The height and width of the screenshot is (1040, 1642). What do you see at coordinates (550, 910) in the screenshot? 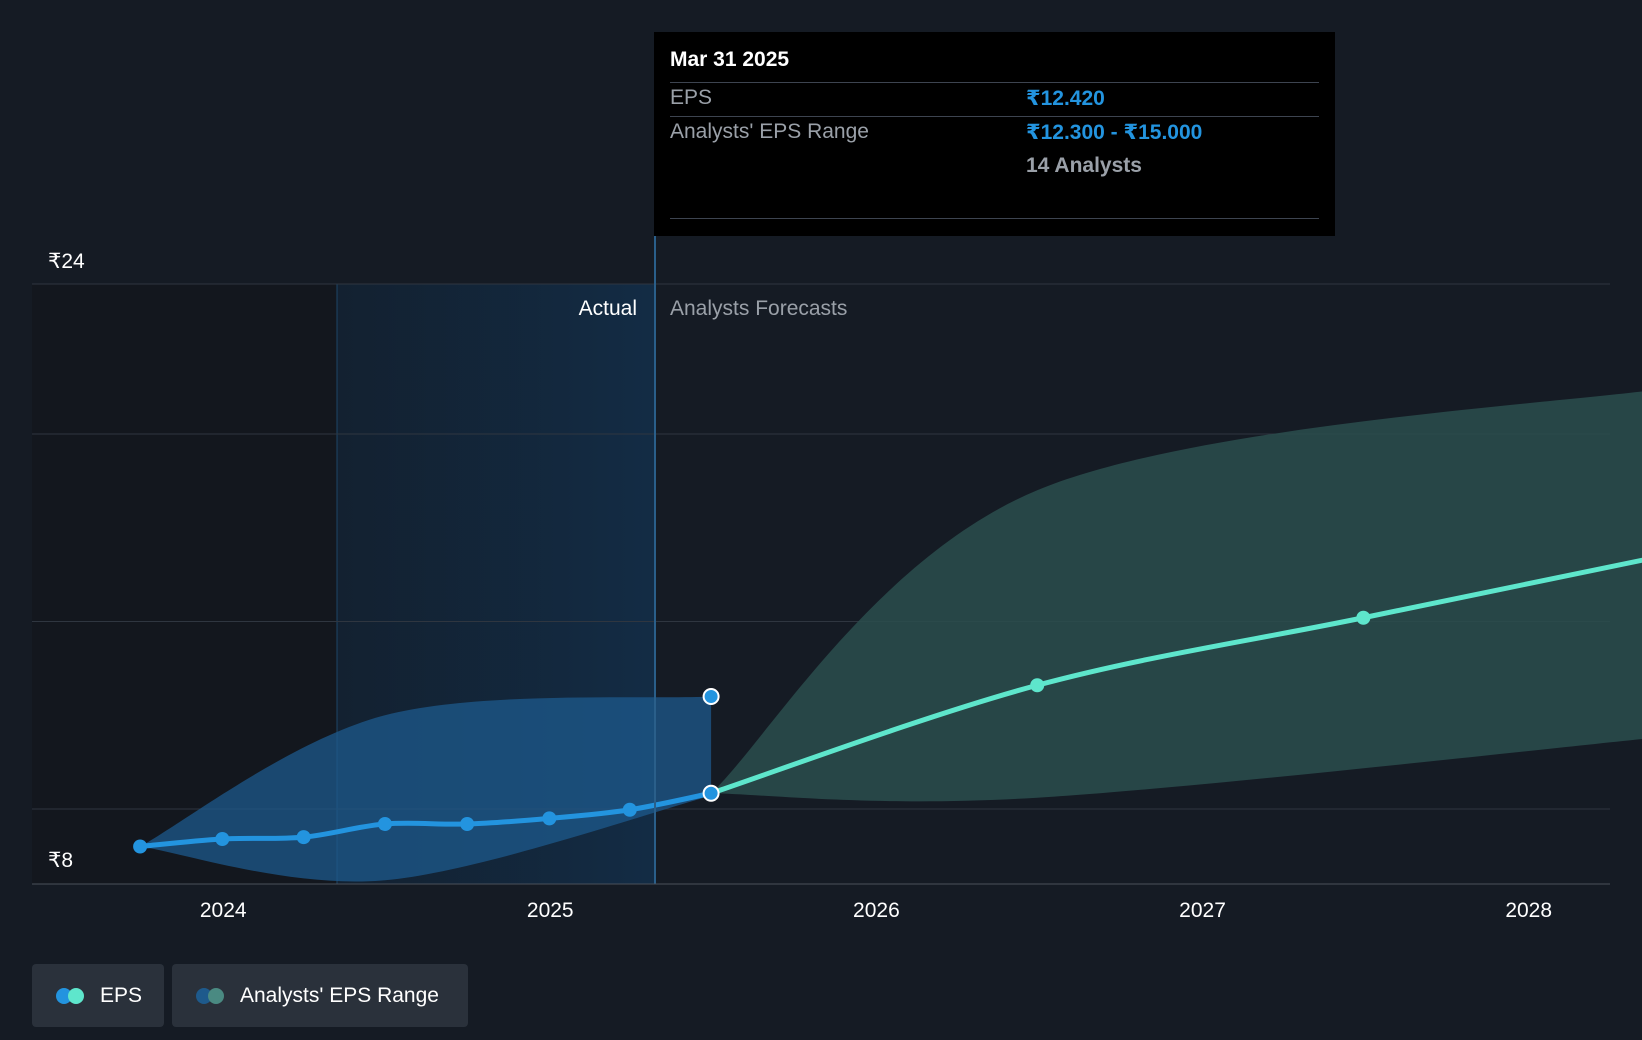
I see `x-tick-label: 2025` at bounding box center [550, 910].